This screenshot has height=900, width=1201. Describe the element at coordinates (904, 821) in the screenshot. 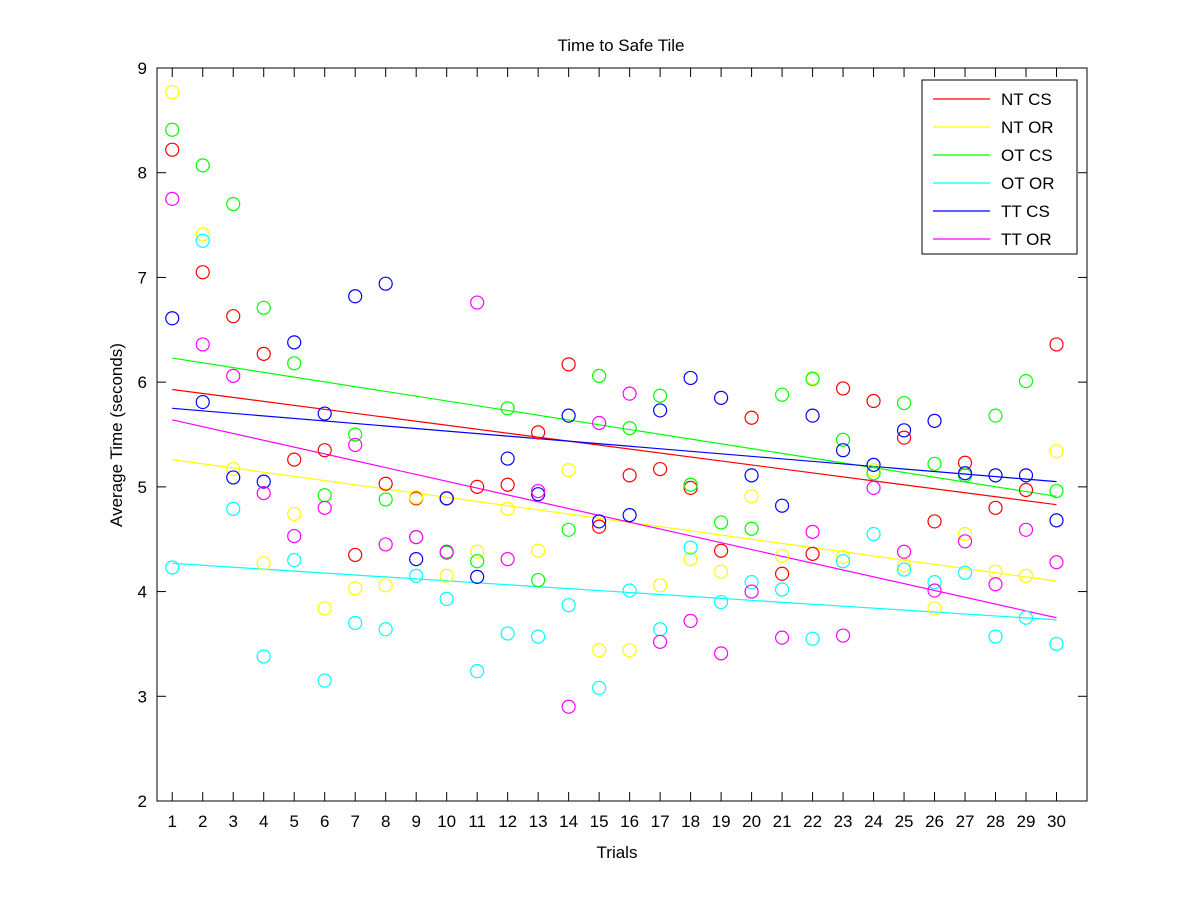

I see `x-tick-label: 25` at that location.